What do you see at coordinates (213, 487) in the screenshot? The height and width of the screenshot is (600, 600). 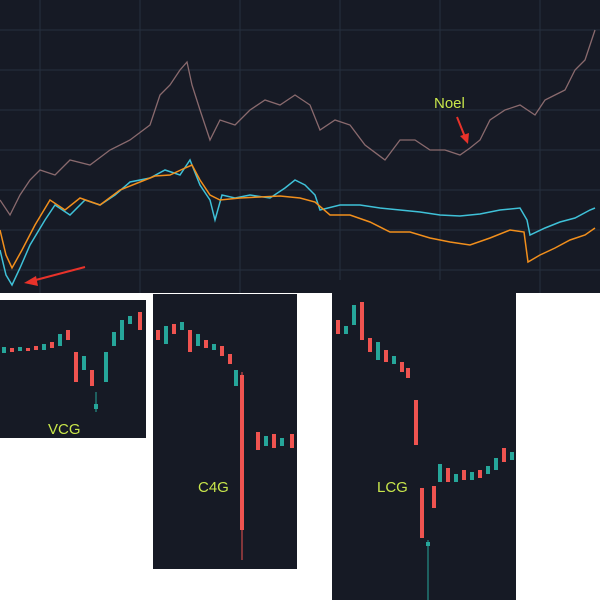 I see `panel-label: C4G` at bounding box center [213, 487].